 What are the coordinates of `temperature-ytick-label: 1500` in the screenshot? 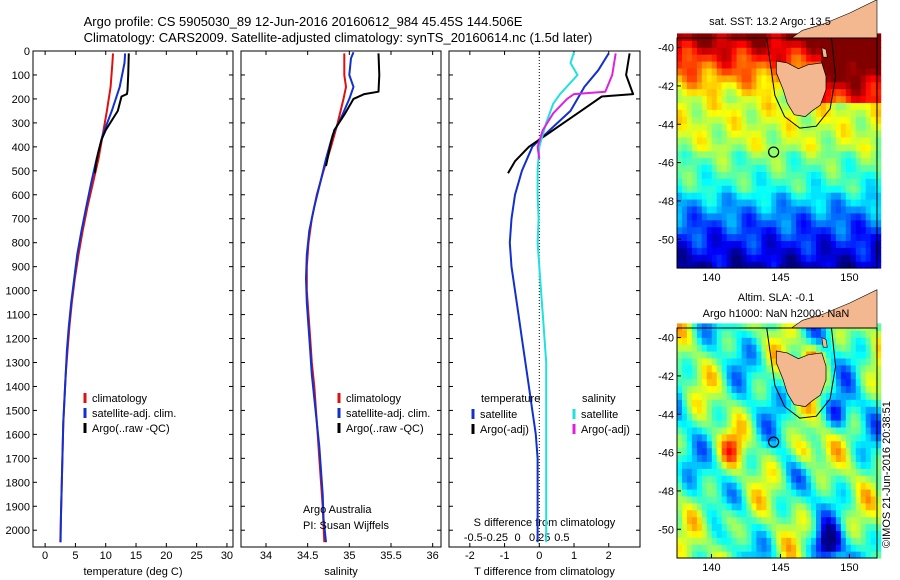 It's located at (18, 411).